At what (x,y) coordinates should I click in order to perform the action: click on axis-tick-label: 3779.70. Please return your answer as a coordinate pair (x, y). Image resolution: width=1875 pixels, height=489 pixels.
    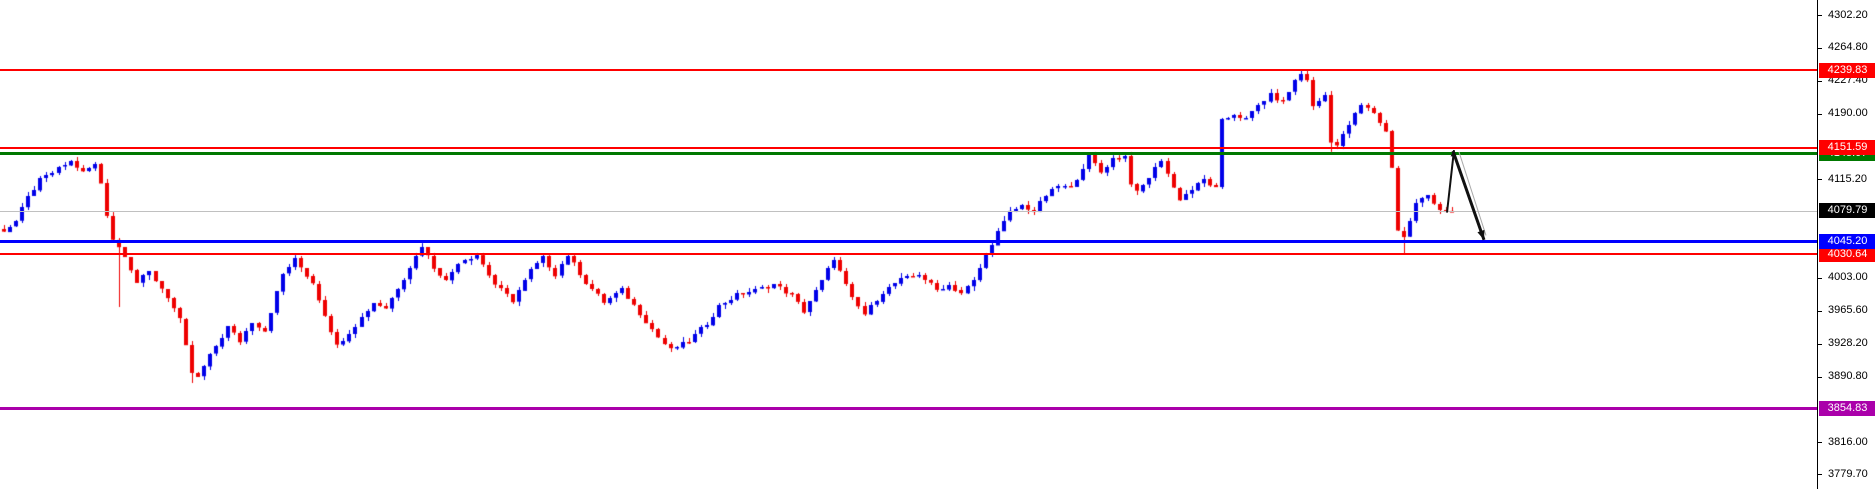
    Looking at the image, I should click on (1848, 473).